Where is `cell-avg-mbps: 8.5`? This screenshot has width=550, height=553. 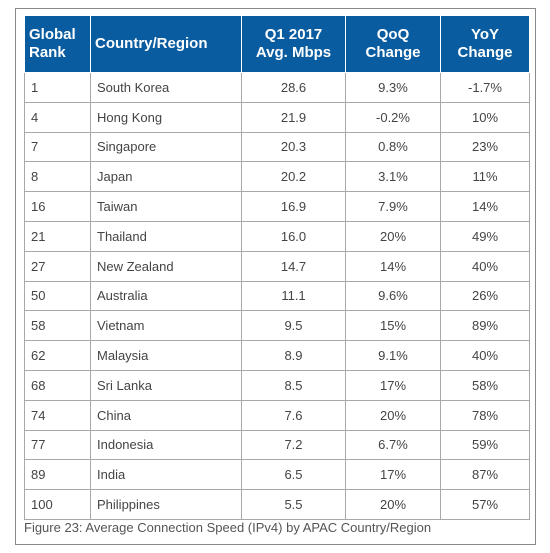
cell-avg-mbps: 8.5 is located at coordinates (293, 385).